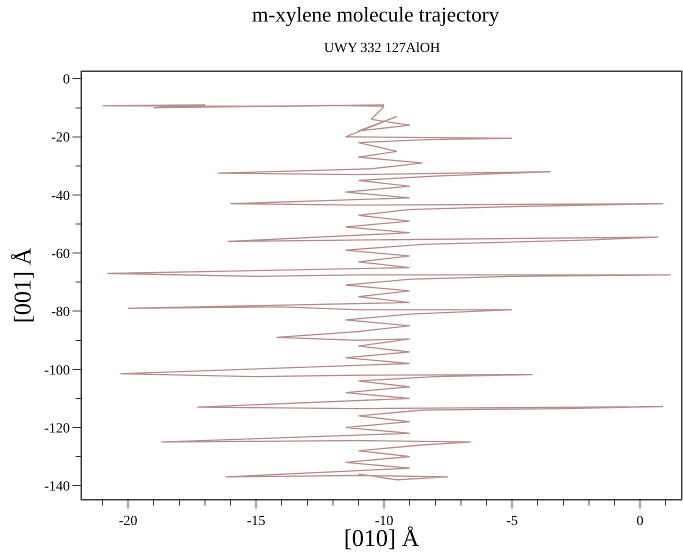  What do you see at coordinates (640, 522) in the screenshot?
I see `x-tick-label: 0` at bounding box center [640, 522].